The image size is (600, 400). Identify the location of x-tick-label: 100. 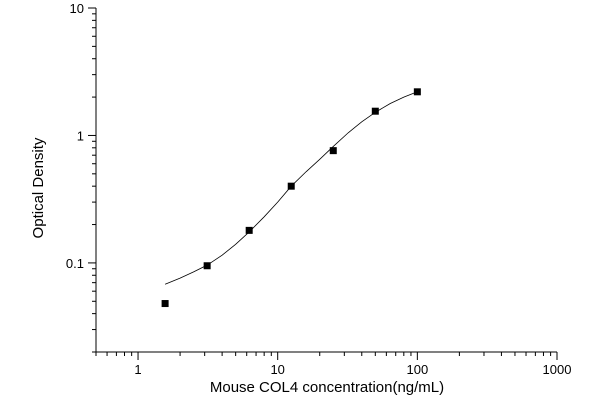
(417, 369).